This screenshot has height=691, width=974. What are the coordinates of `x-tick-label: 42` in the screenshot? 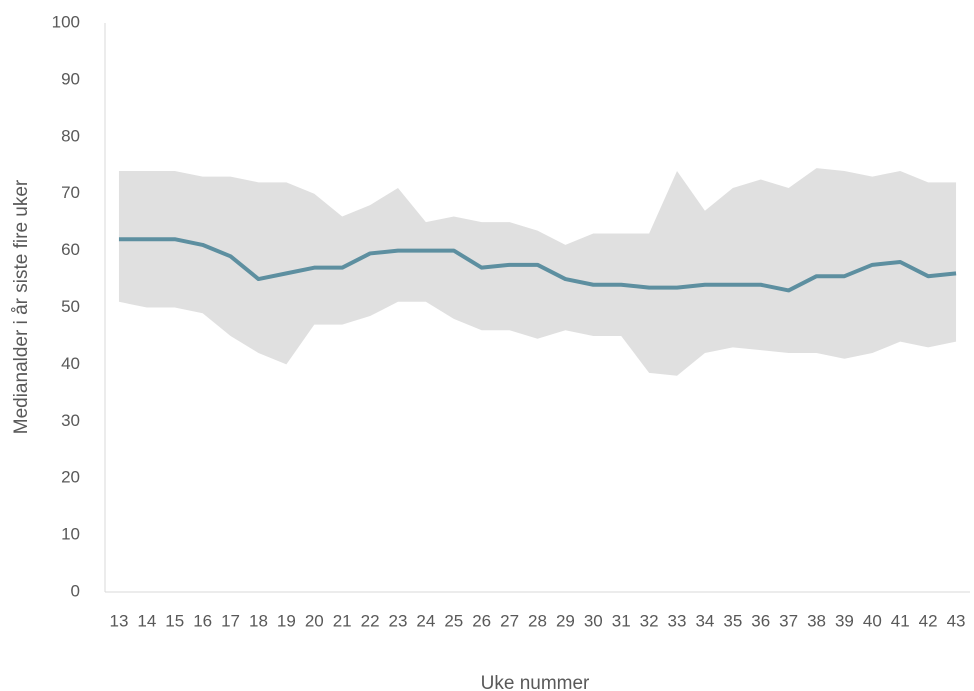 It's located at (928, 620).